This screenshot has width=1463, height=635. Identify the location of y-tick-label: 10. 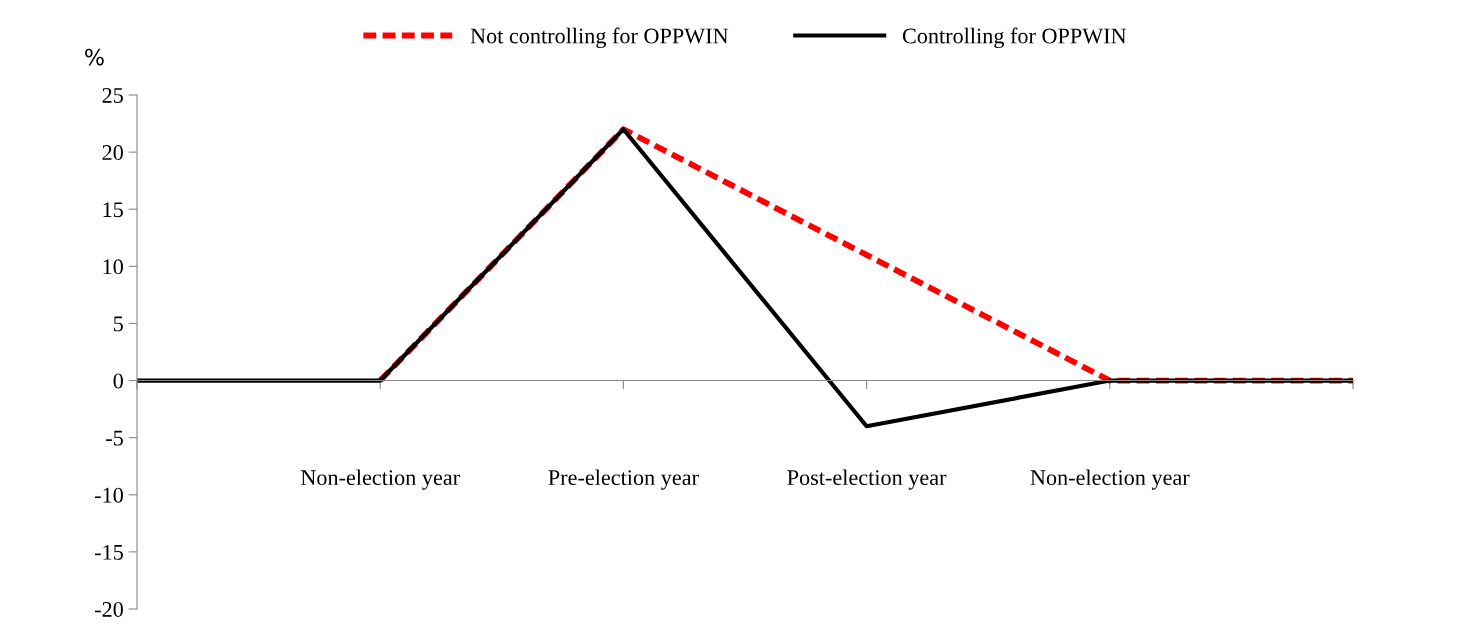
(113, 267).